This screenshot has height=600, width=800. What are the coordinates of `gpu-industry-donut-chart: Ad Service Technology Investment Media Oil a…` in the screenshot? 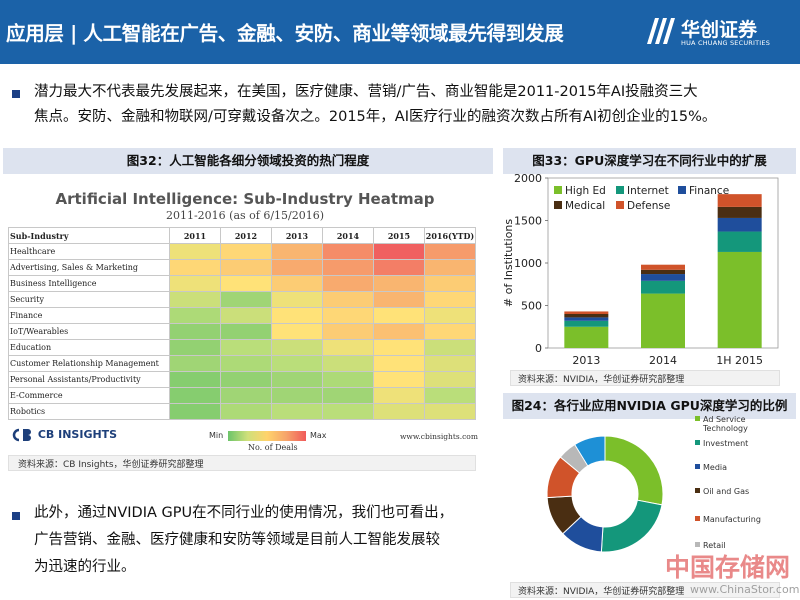 It's located at (653, 484).